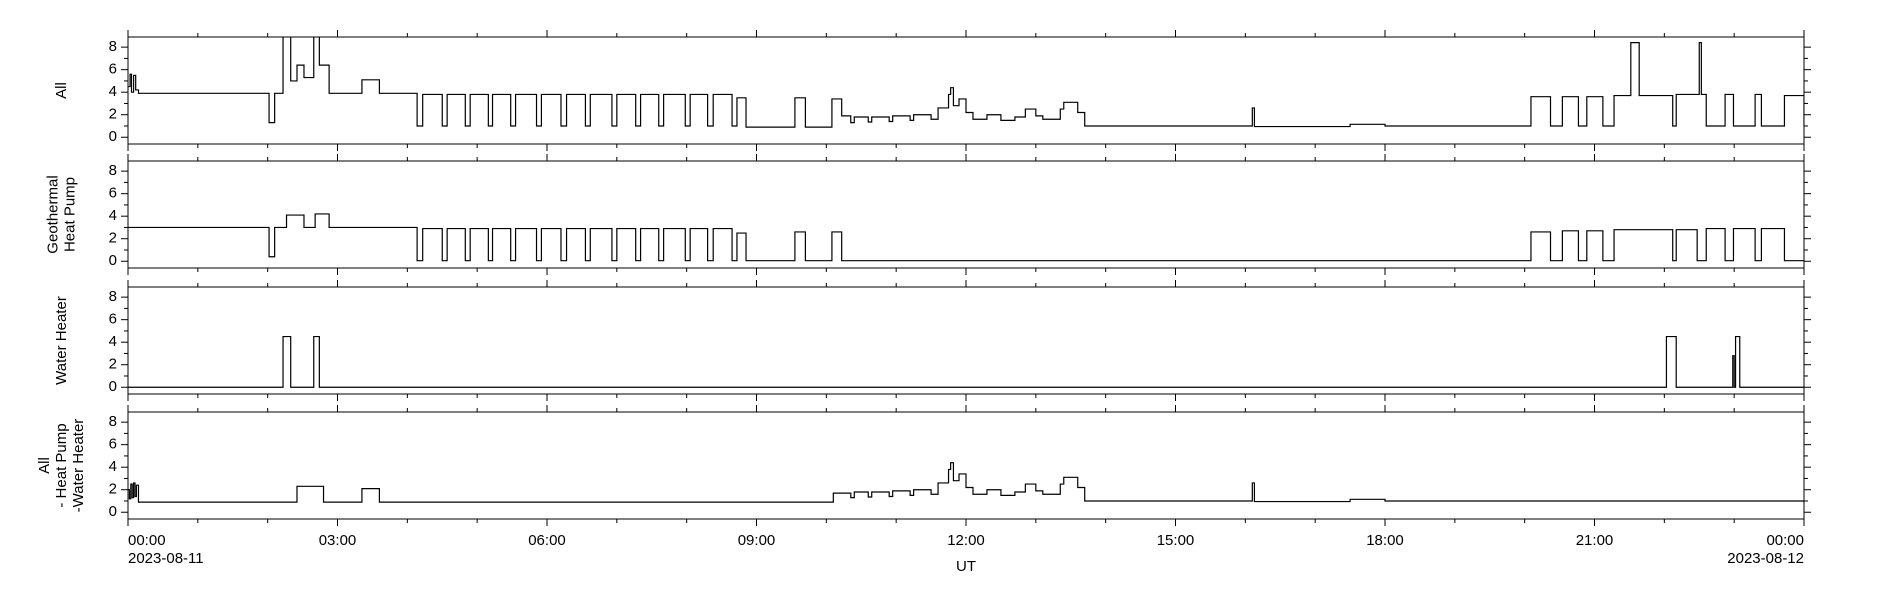 Image resolution: width=1903 pixels, height=607 pixels. Describe the element at coordinates (61, 465) in the screenshot. I see `y-axis-label: - Heat Pump` at that location.